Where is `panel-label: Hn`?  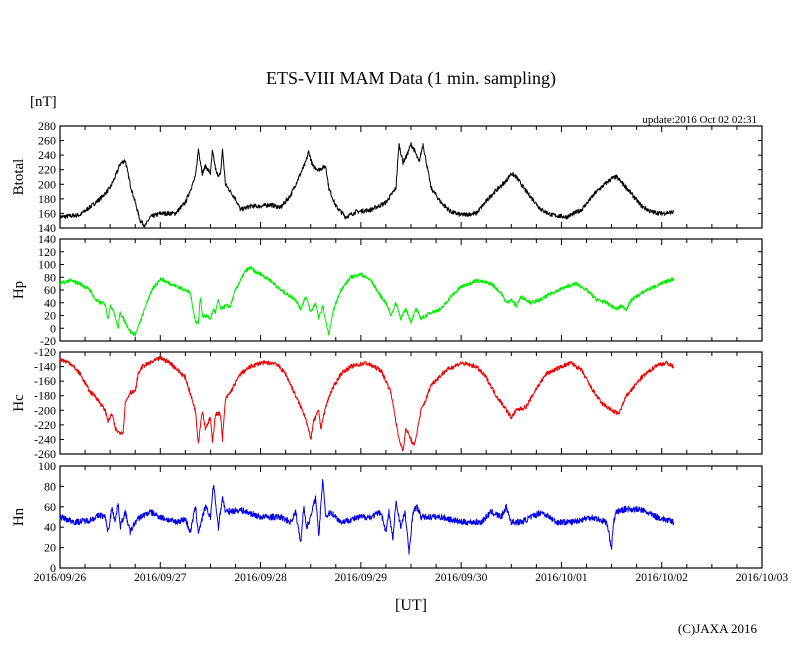 panel-label: Hn is located at coordinates (19, 516).